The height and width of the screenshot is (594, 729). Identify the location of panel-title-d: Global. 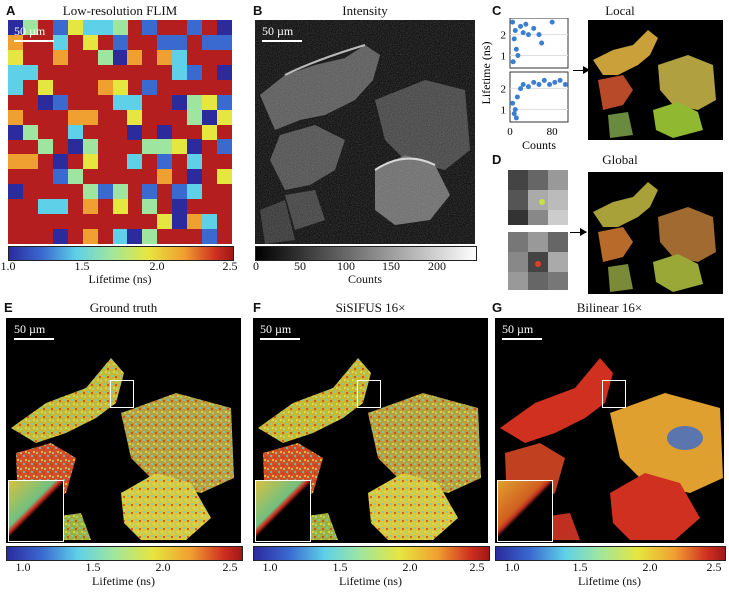
(620, 159).